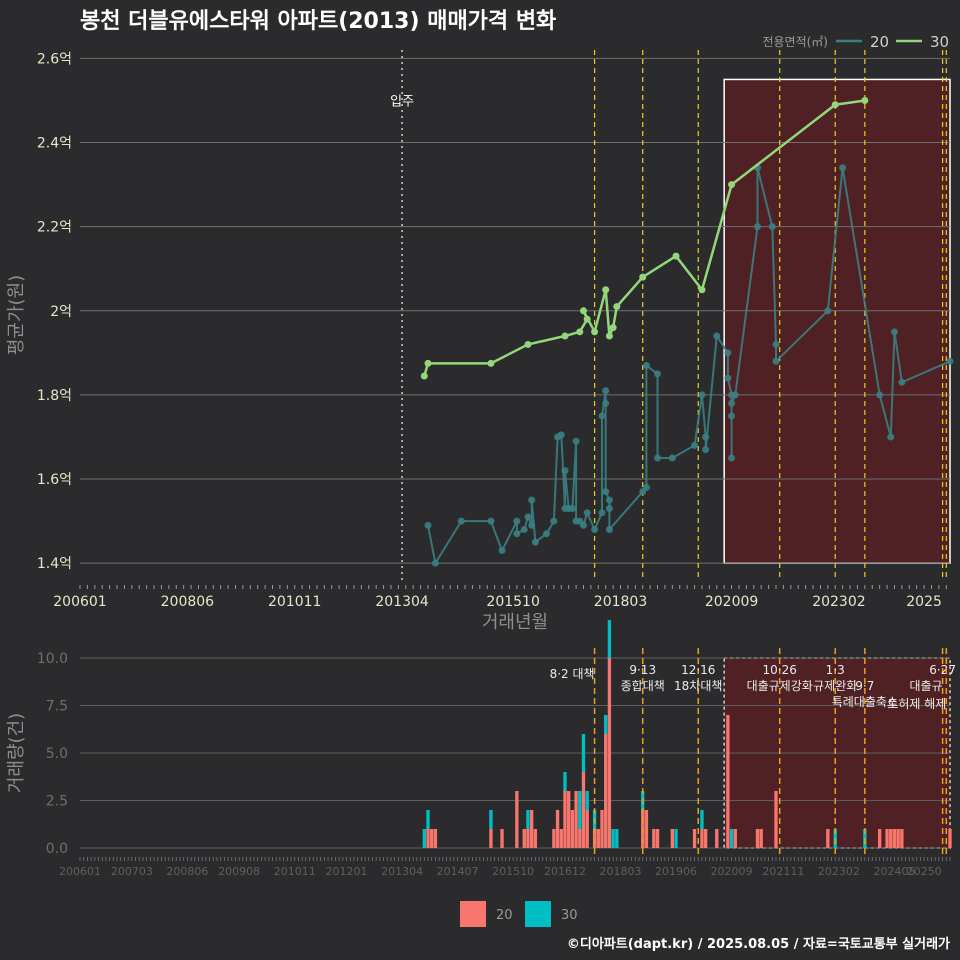 The image size is (960, 960). What do you see at coordinates (513, 871) in the screenshot?
I see `x-tick-label-bottom: 201510` at bounding box center [513, 871].